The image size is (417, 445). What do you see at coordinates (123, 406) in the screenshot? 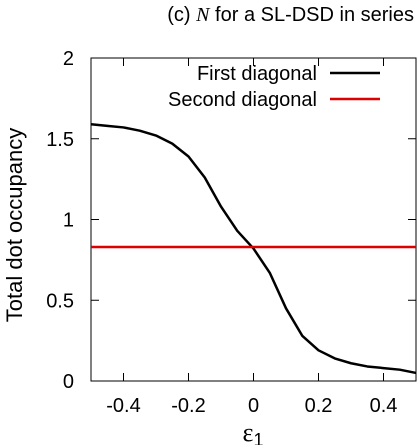
I see `x-tick-label: -0.4` at bounding box center [123, 406].